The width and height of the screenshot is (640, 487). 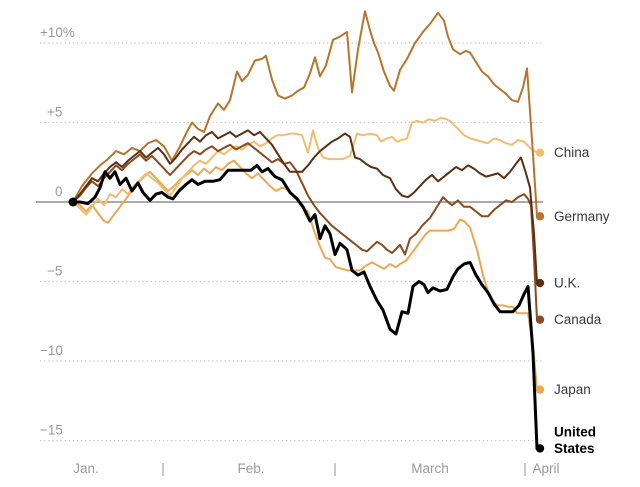 What do you see at coordinates (430, 468) in the screenshot?
I see `x-month-label: March` at bounding box center [430, 468].